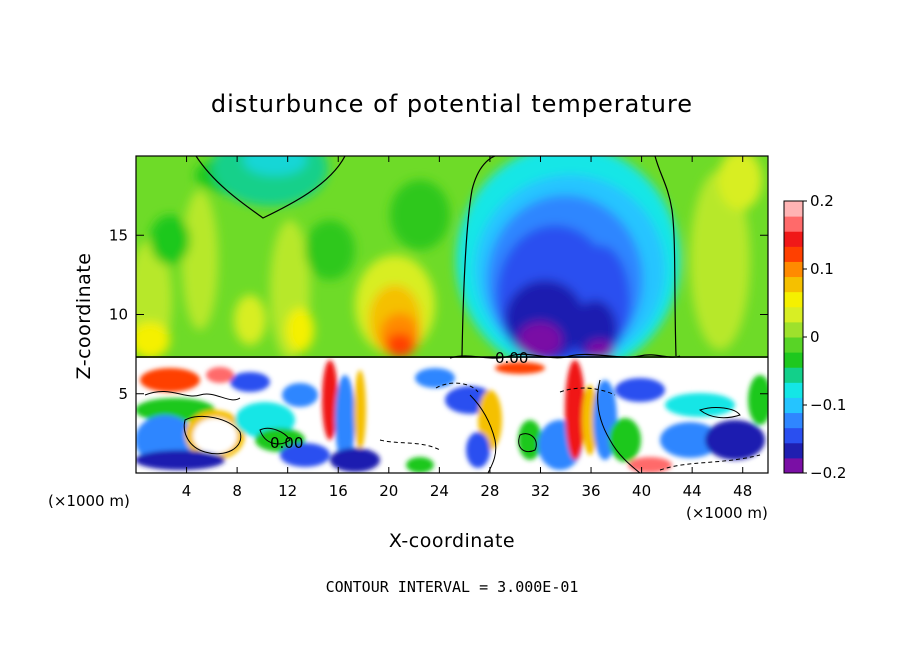 The image size is (904, 654). Describe the element at coordinates (270, 187) in the screenshot. I see `contour-upper-left` at that location.